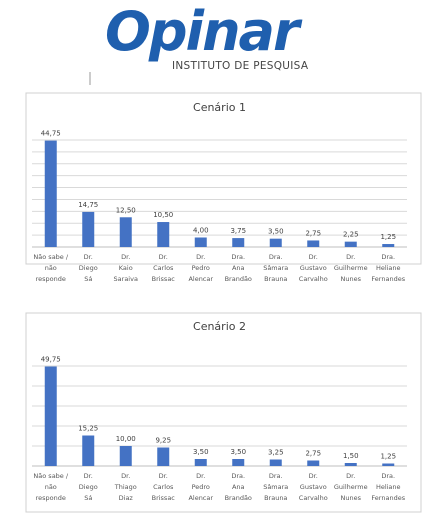 Image resolution: width=446 pixels, height=520 pixels. I want to click on value-label: 3,75, so click(238, 231).